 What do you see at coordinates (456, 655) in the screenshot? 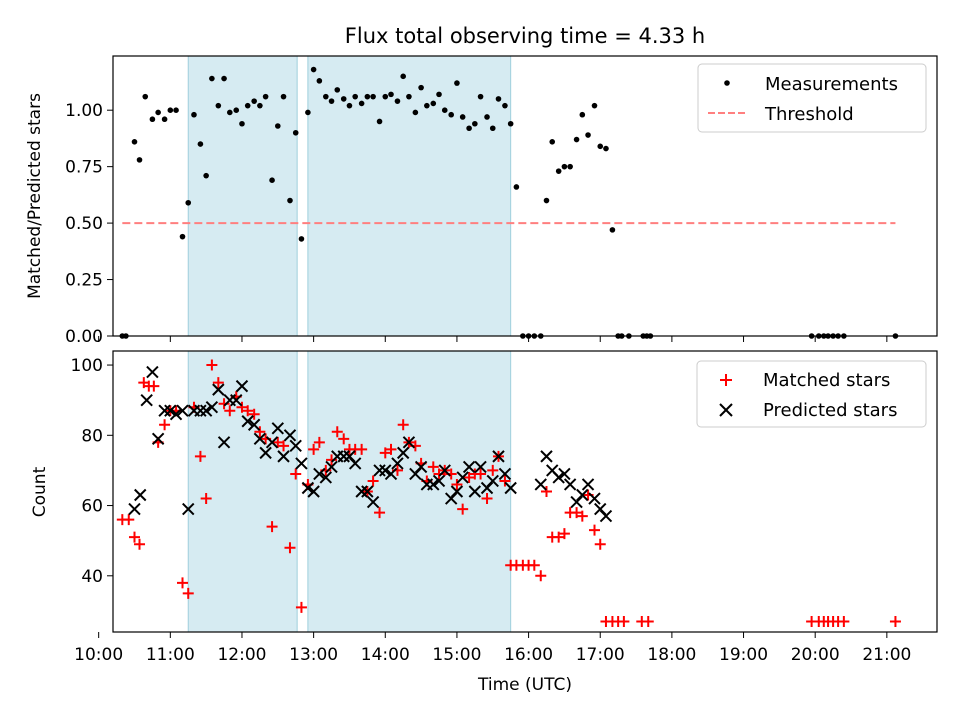
I see `x-tick-label-5: 15:00` at bounding box center [456, 655].